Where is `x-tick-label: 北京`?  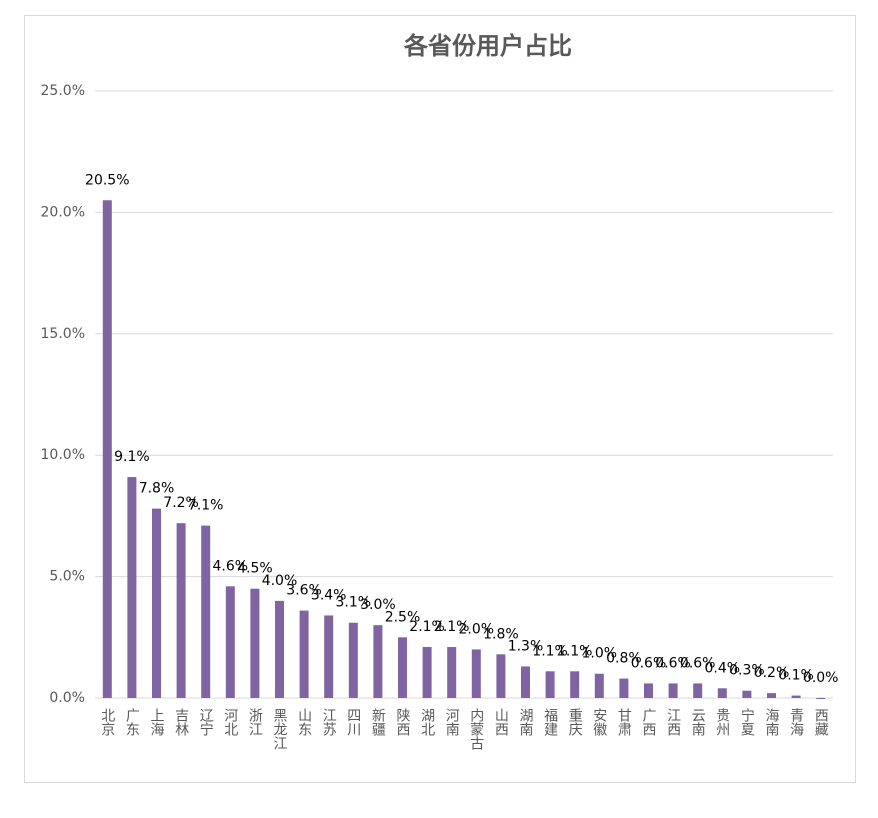 x-tick-label: 北京 is located at coordinates (107, 722).